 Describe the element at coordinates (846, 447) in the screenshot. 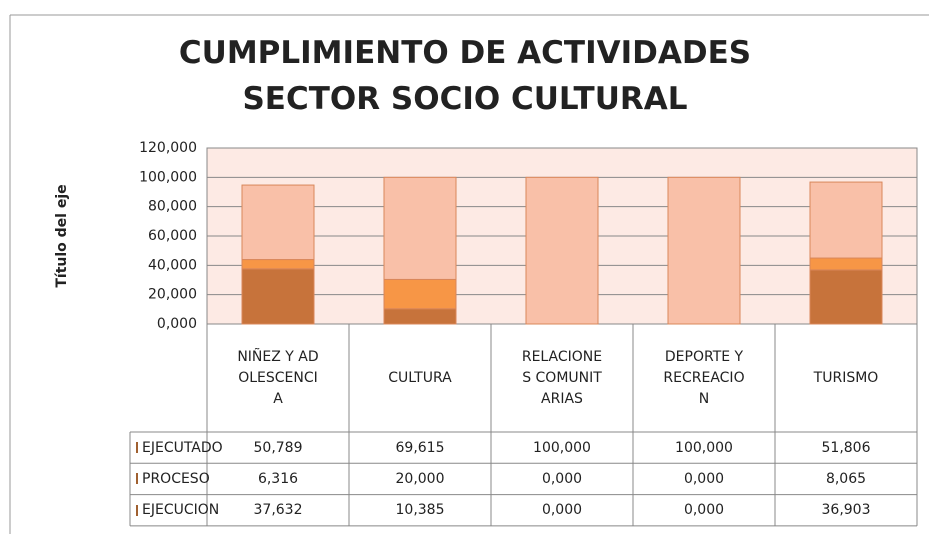

I see `table-value: 51,806` at that location.